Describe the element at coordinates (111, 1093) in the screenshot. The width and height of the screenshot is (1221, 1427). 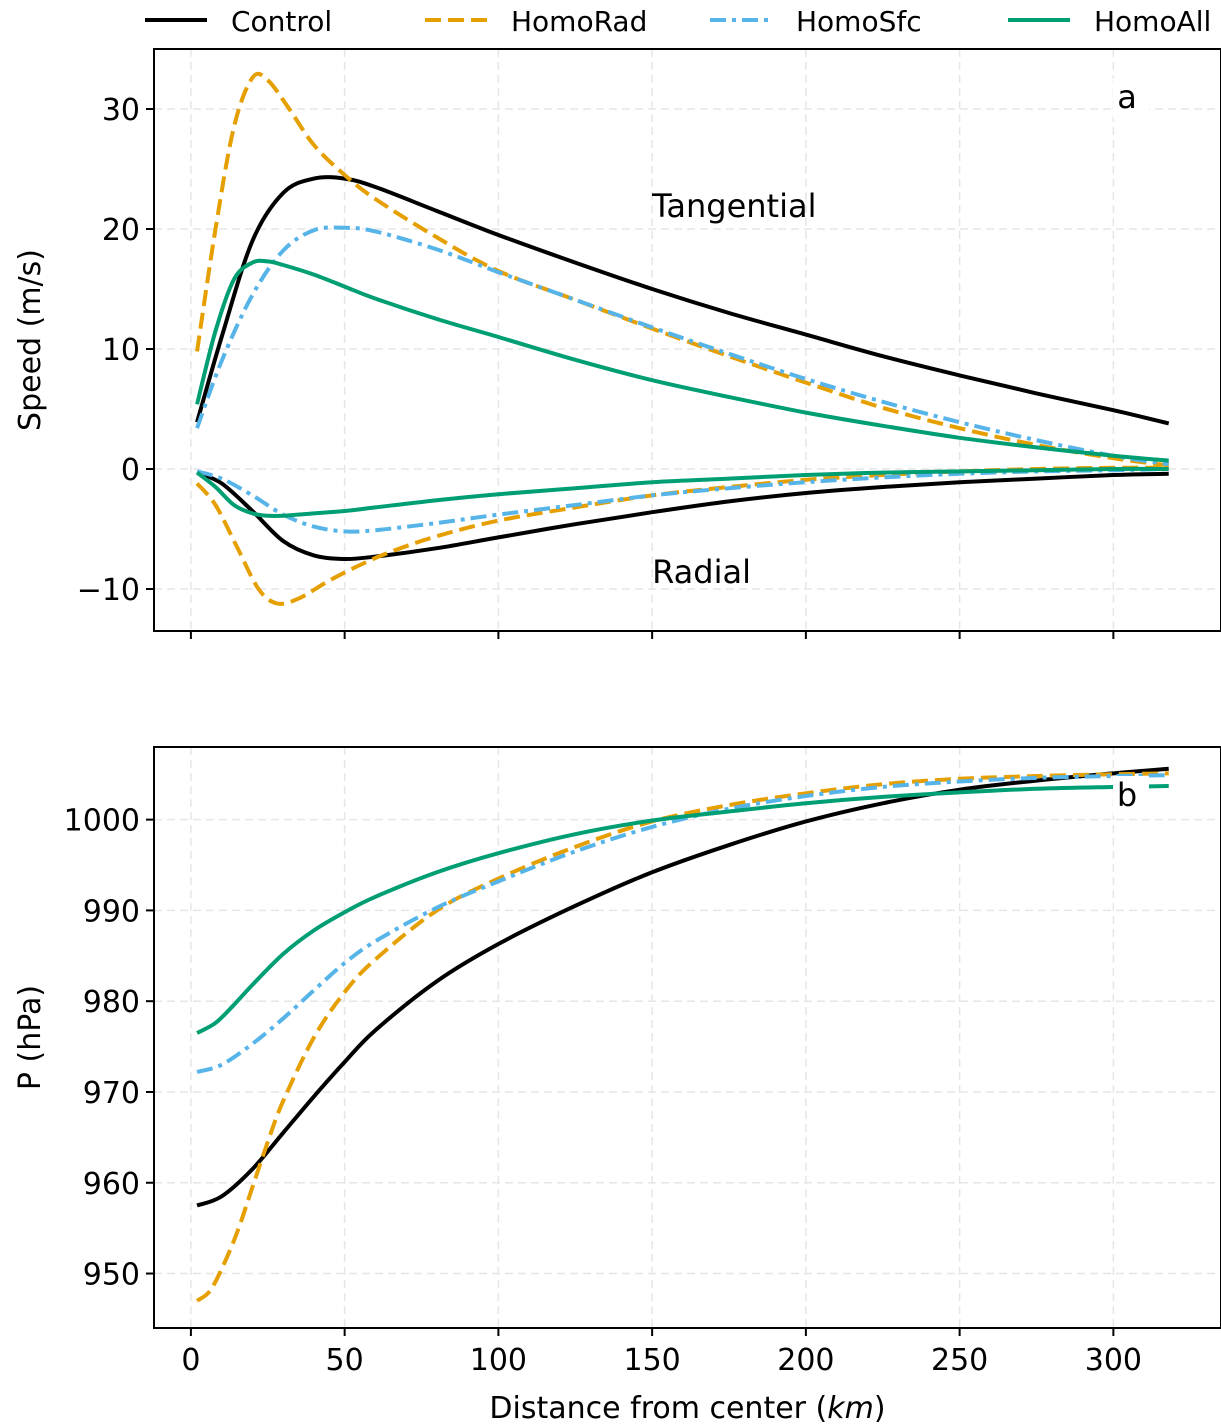
I see `y-tick-label: 970` at that location.